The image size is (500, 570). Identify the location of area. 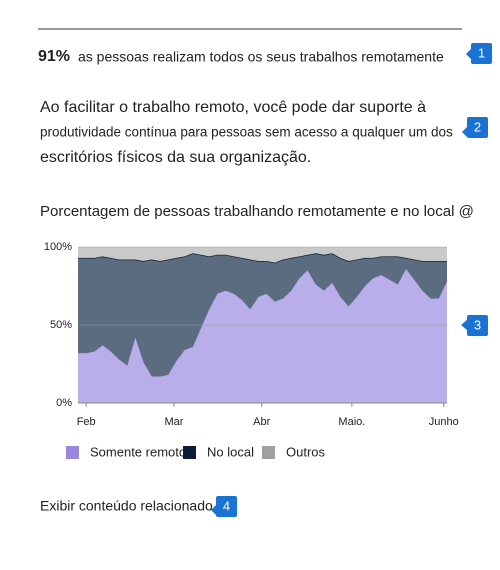
(262, 255).